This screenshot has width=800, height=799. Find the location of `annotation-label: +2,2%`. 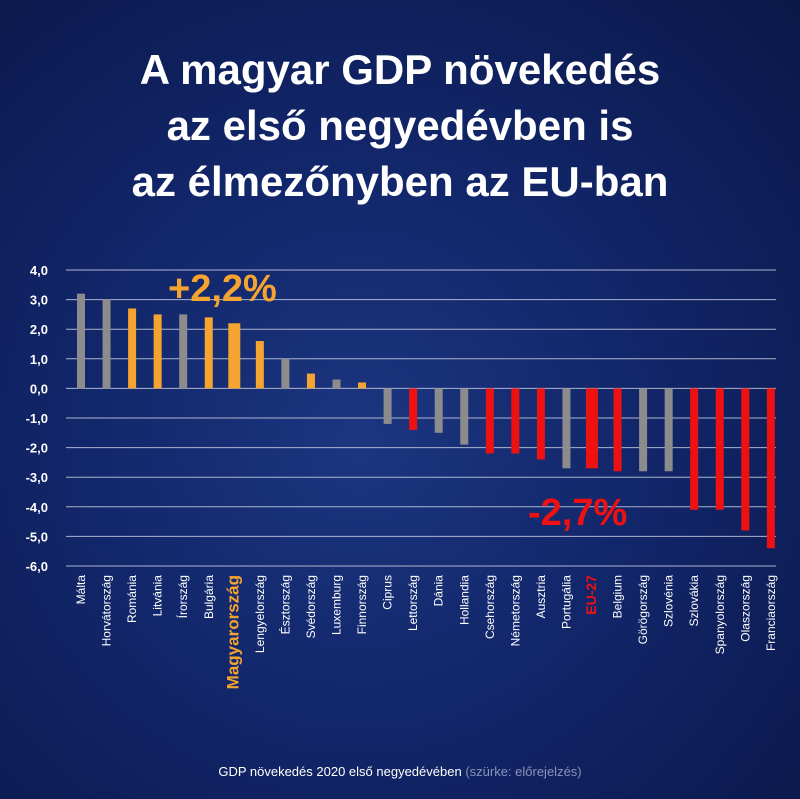

annotation-label: +2,2% is located at coordinates (222, 289).